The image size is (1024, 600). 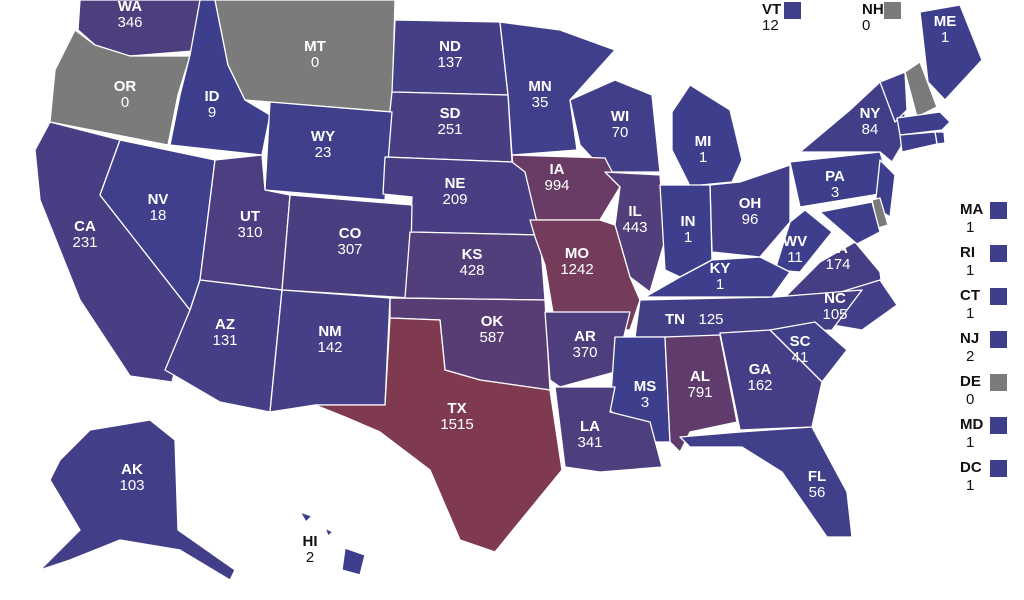 What do you see at coordinates (492, 321) in the screenshot?
I see `state-label: OK` at bounding box center [492, 321].